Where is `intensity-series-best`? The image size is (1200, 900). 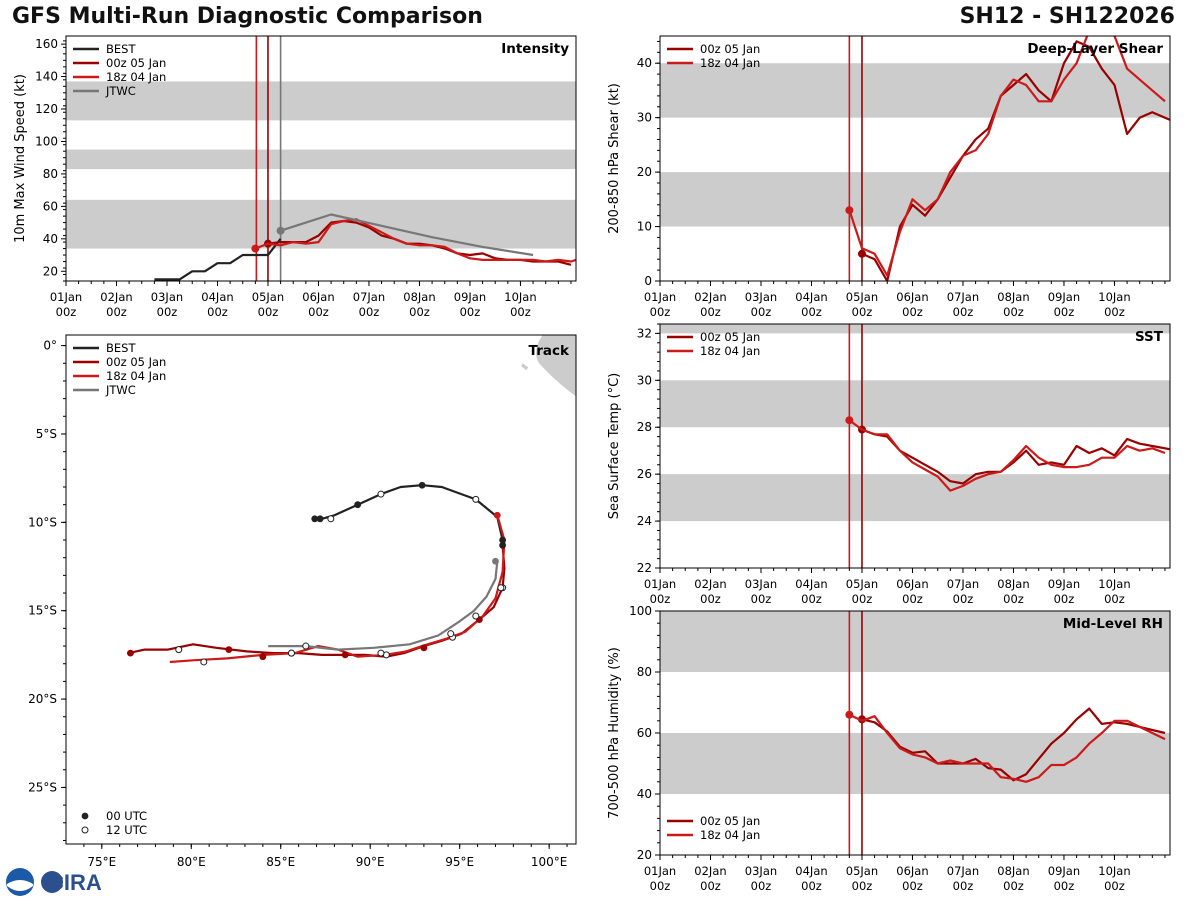 intensity-series-best is located at coordinates (218, 259).